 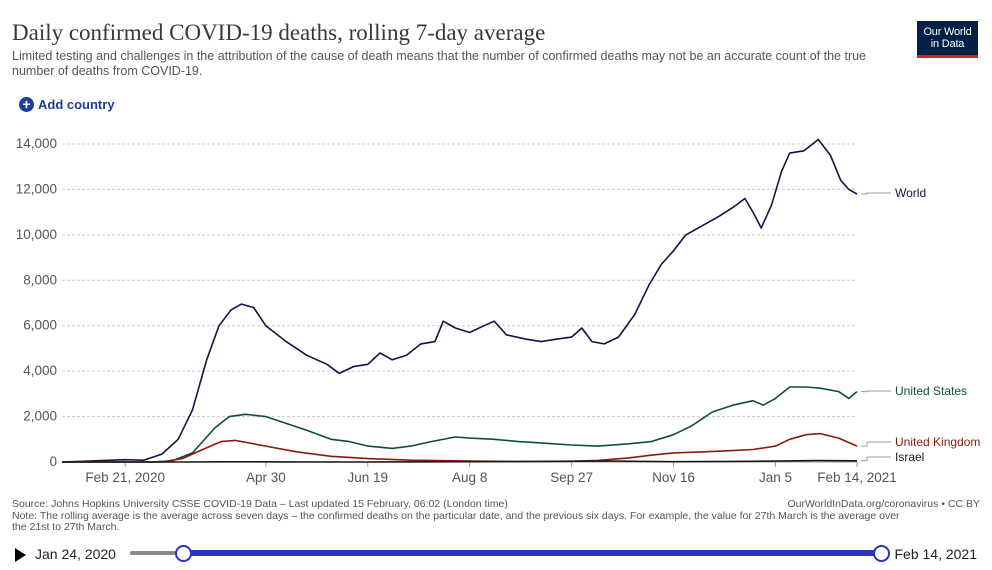 What do you see at coordinates (36, 234) in the screenshot?
I see `y-tick-label: 10,000` at bounding box center [36, 234].